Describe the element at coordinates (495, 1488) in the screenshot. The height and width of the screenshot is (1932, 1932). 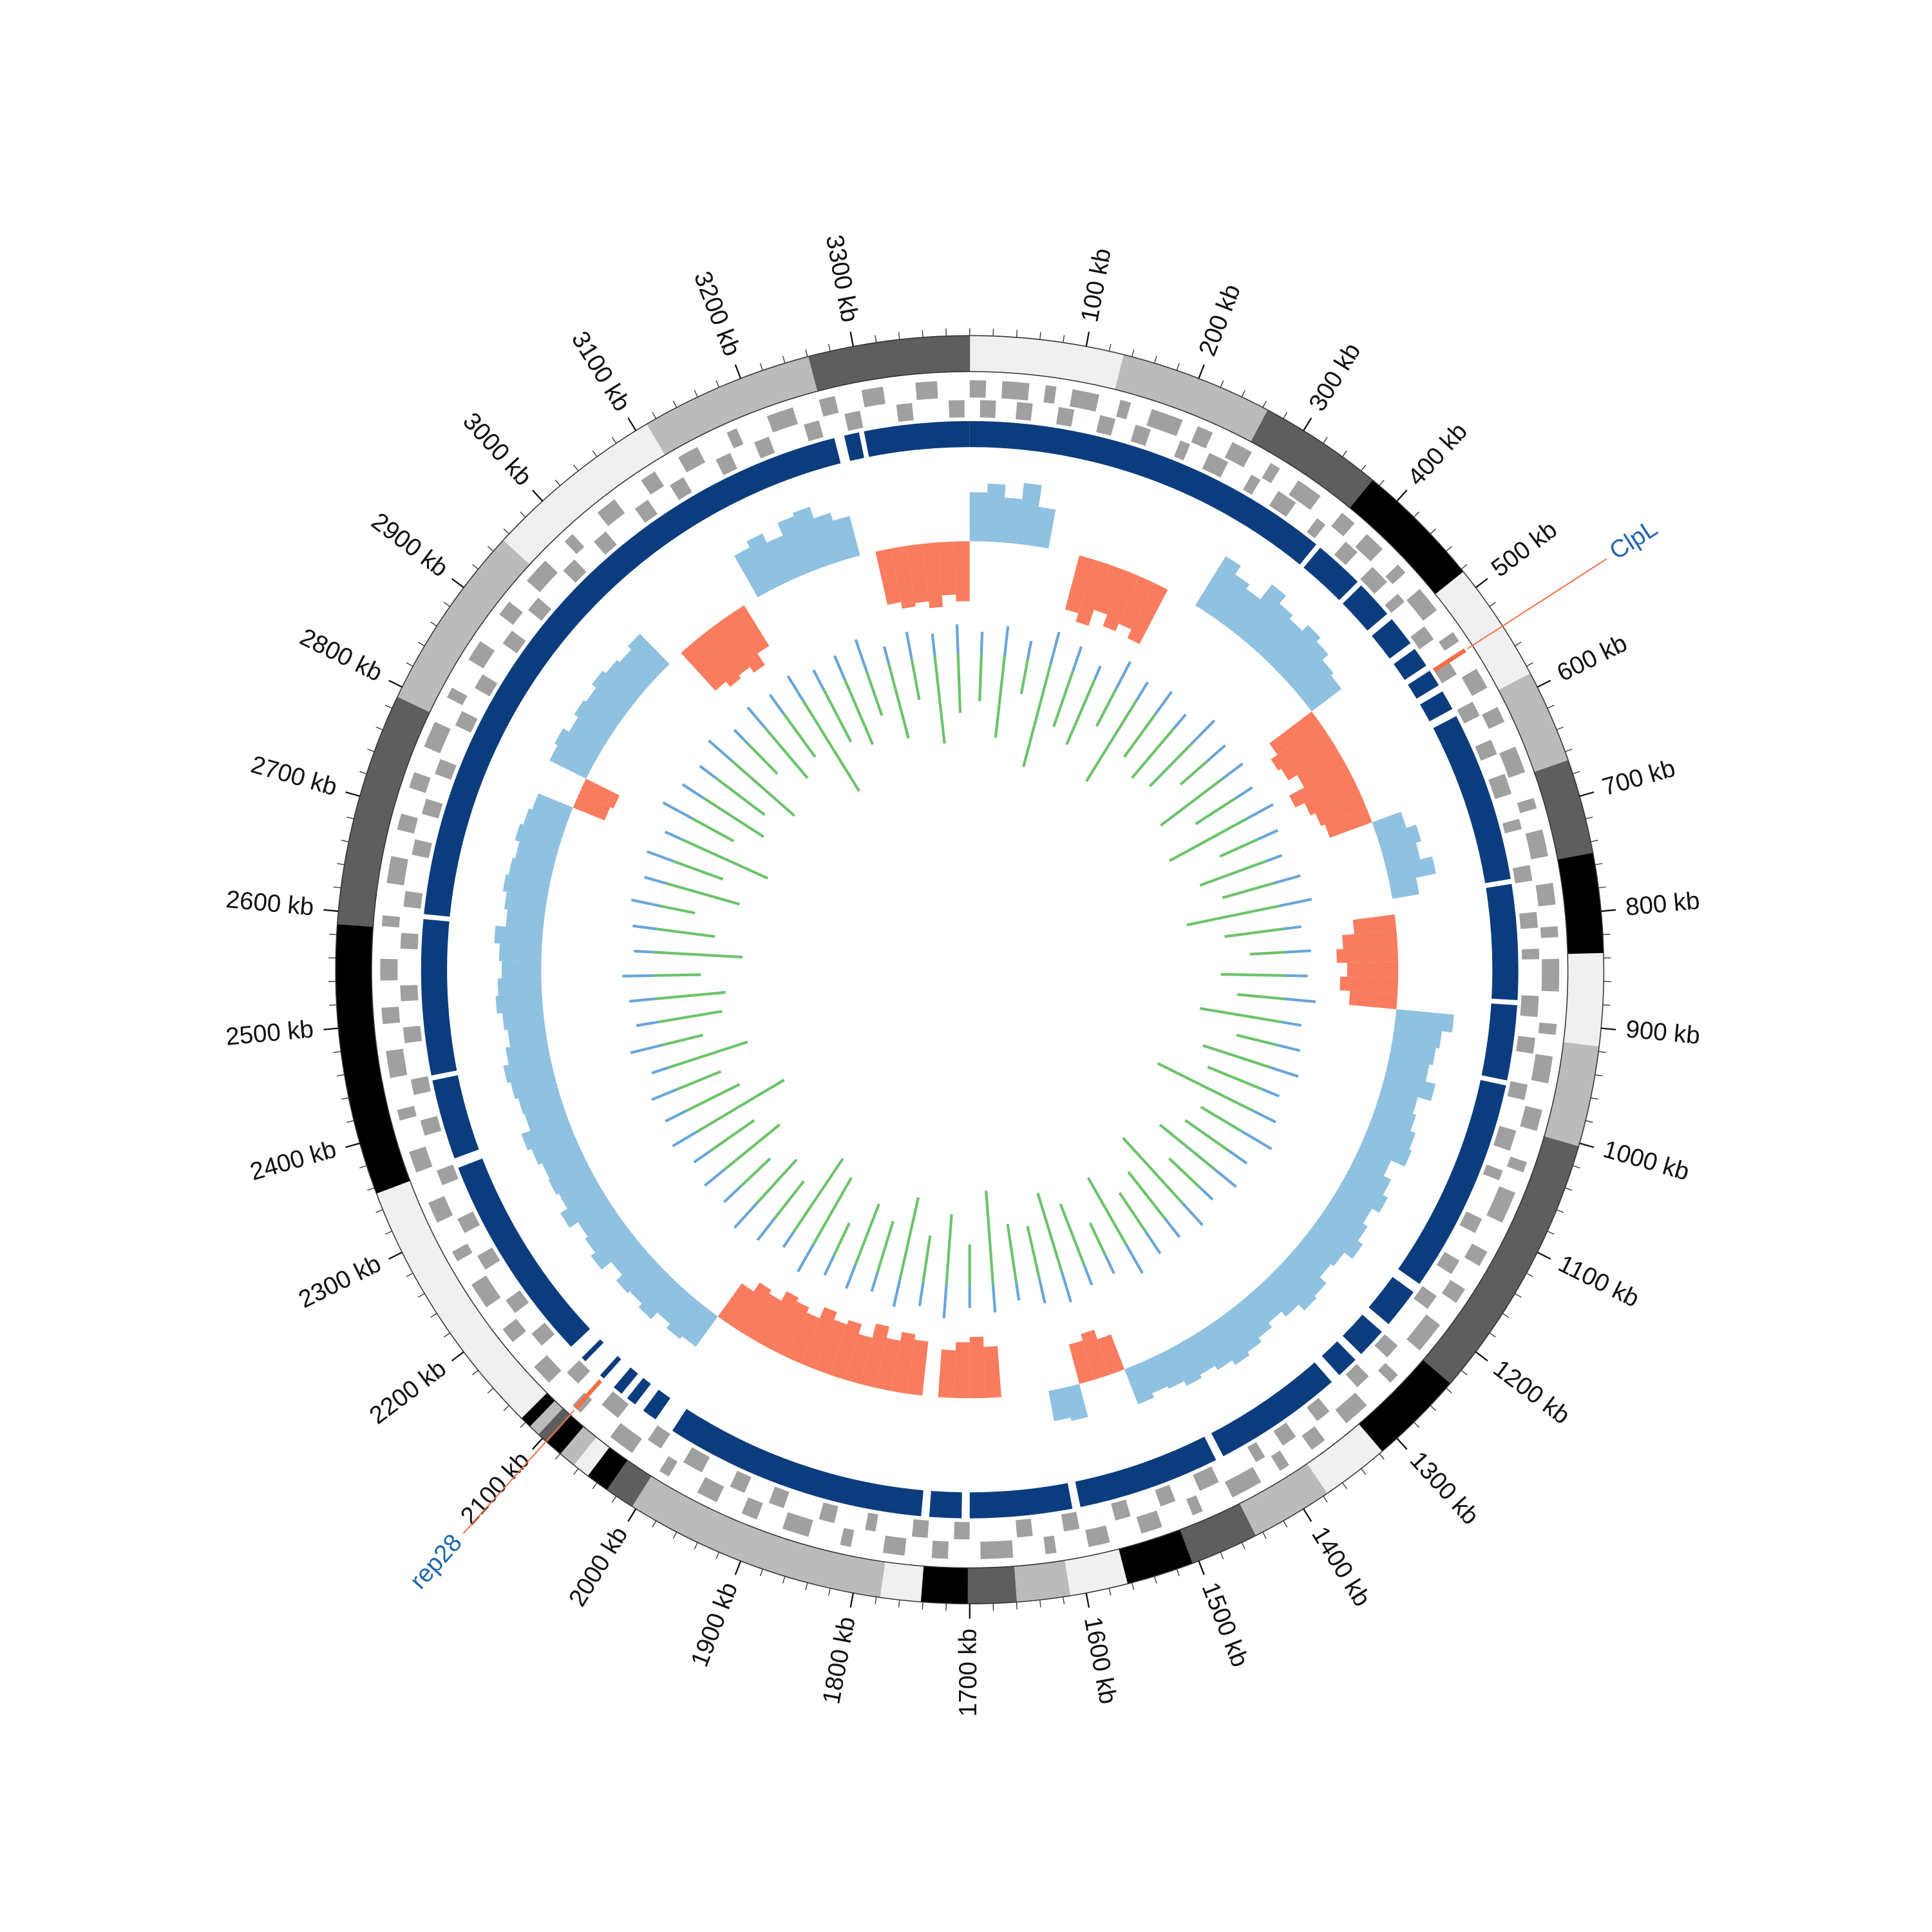
I see `tick-label: 2100 kb` at that location.